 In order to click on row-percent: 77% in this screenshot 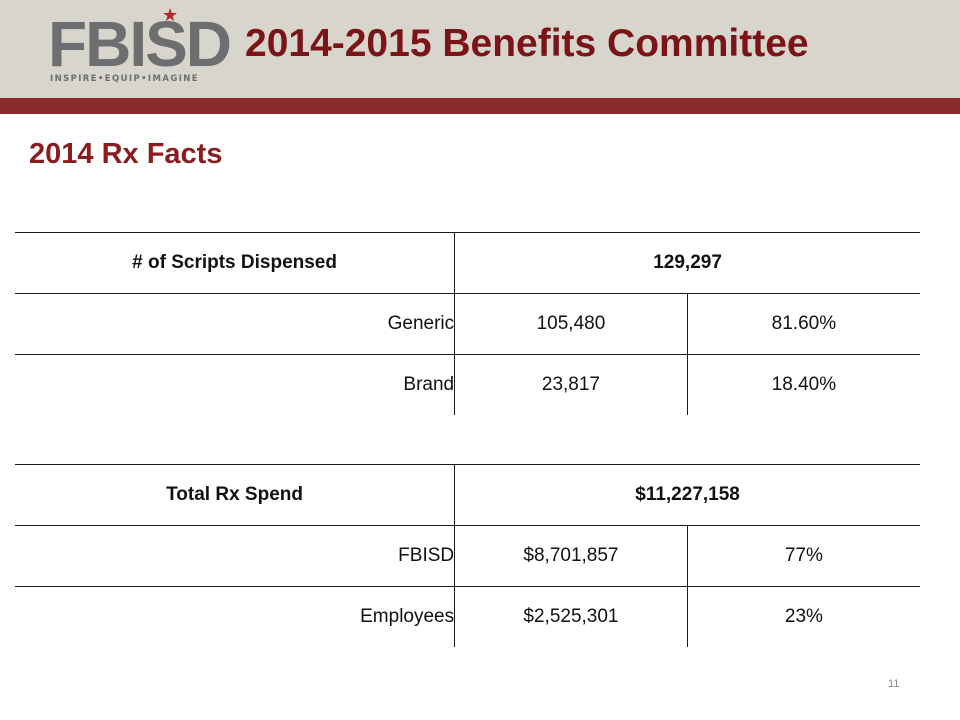, I will do `click(803, 556)`.